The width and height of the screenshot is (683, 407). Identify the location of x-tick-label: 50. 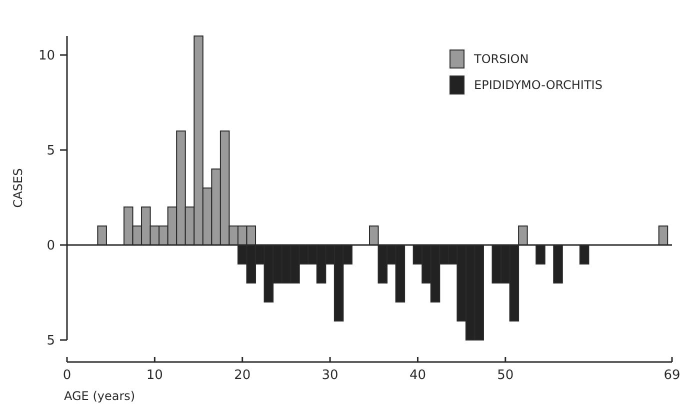
(505, 375).